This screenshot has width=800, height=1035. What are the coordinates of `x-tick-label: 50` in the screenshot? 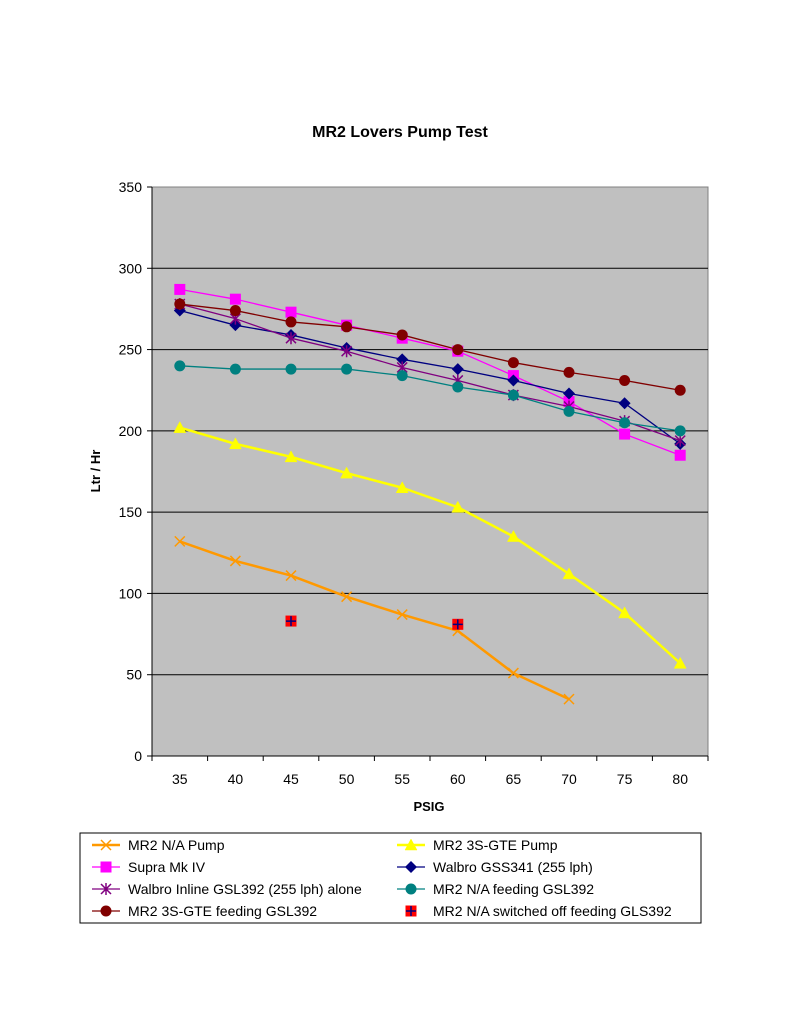 It's located at (347, 779).